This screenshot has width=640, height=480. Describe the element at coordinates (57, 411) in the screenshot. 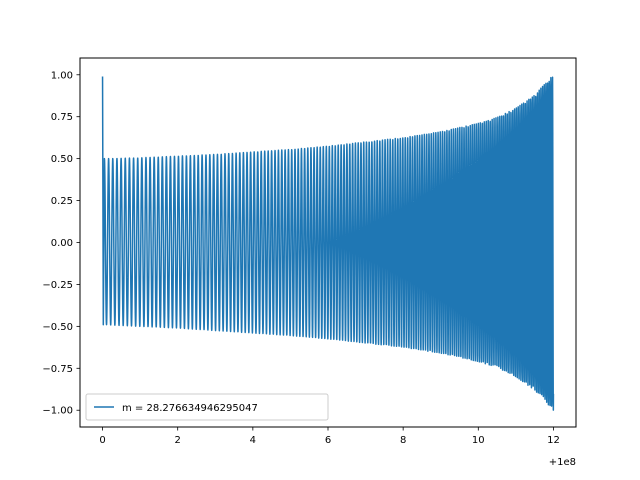

I see `y-tick-label: −1.00` at that location.